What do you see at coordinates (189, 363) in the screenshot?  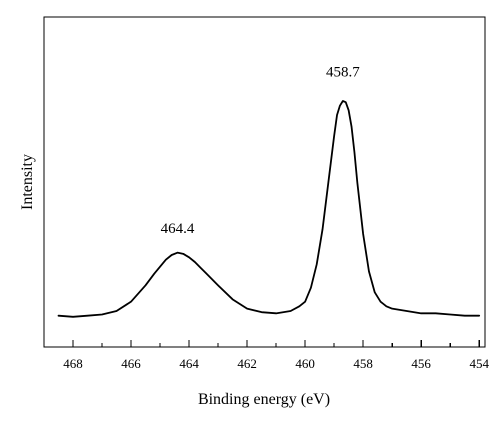 I see `x-tick-label-464: 464` at bounding box center [189, 363].